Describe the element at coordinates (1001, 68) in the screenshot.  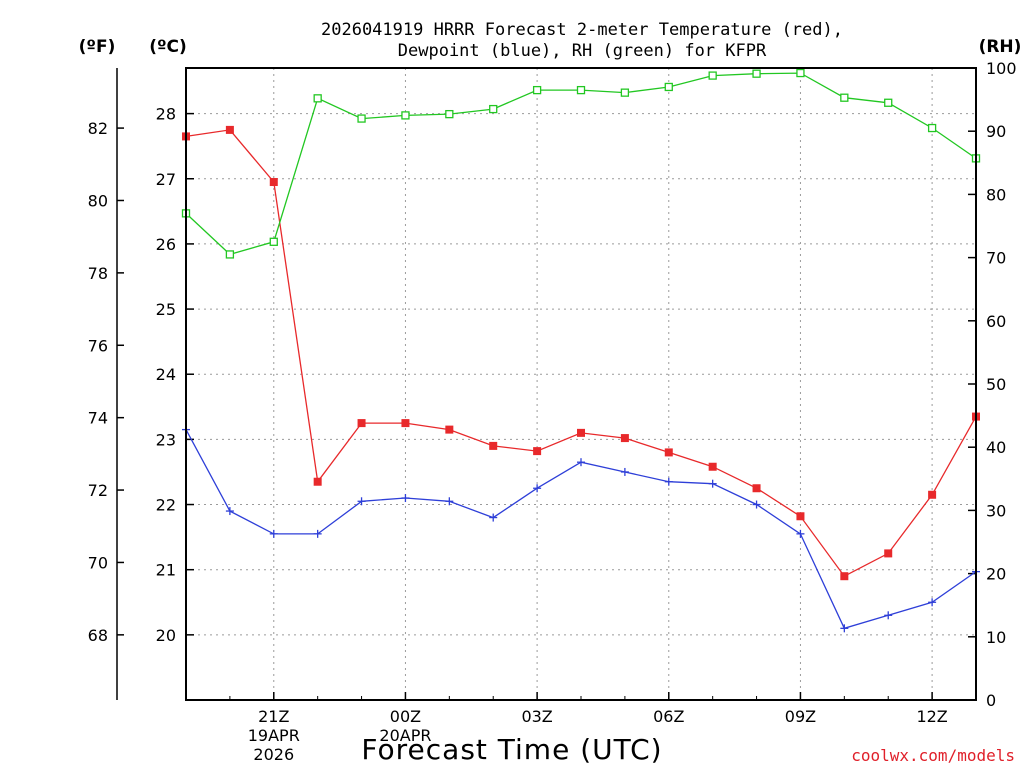
I see `rh-tick-label: 100` at that location.